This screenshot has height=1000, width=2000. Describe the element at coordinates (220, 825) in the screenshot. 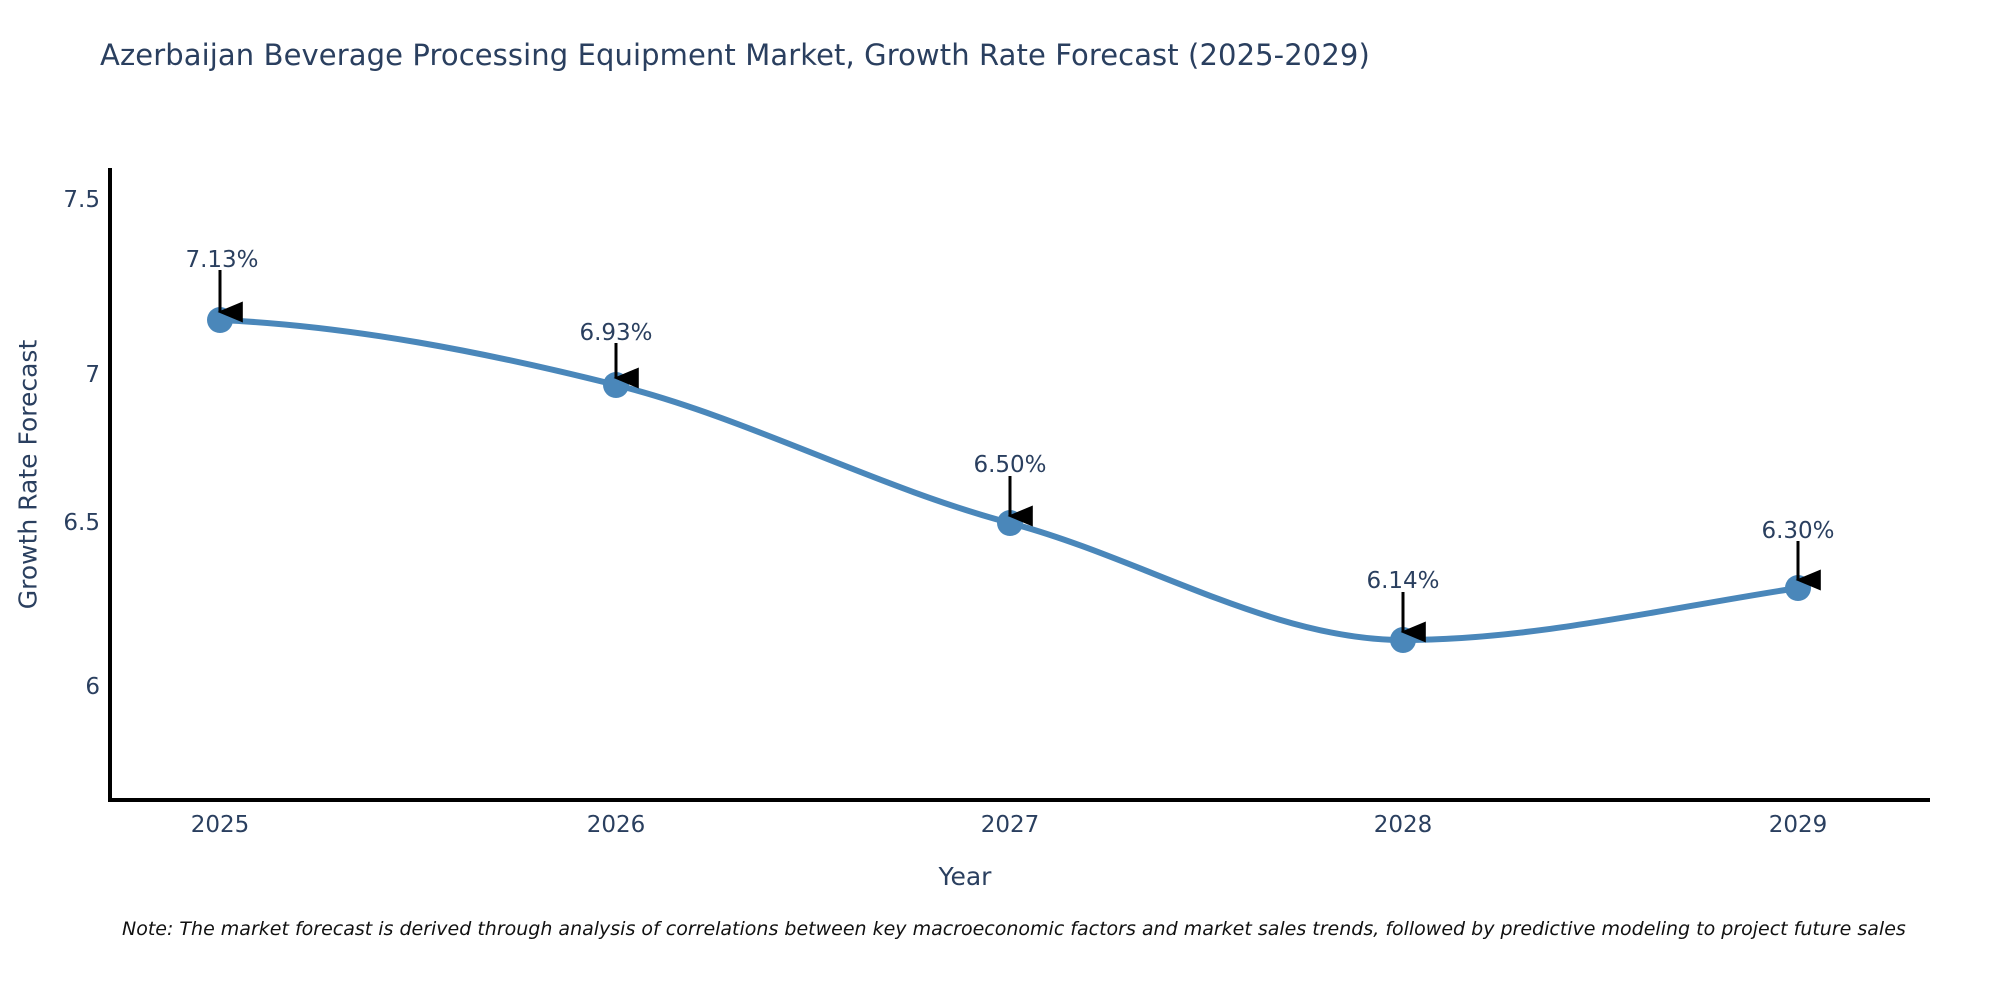

I see `x-tick-label-0: 2025` at that location.